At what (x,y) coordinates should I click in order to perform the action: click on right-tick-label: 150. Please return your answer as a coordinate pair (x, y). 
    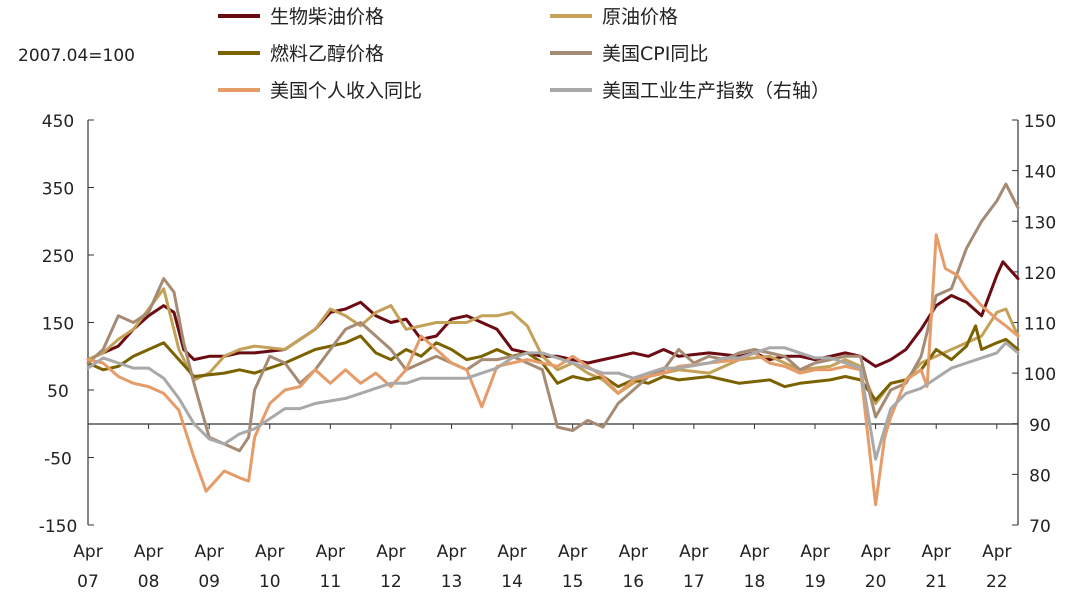
    Looking at the image, I should click on (1040, 122).